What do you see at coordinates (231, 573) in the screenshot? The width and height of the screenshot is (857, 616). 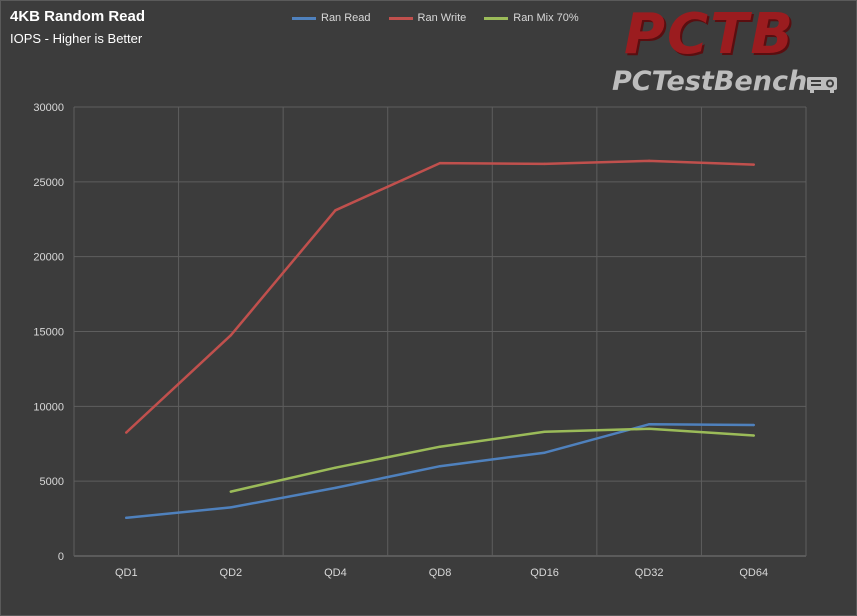 I see `x-tick-label: QD2` at bounding box center [231, 573].